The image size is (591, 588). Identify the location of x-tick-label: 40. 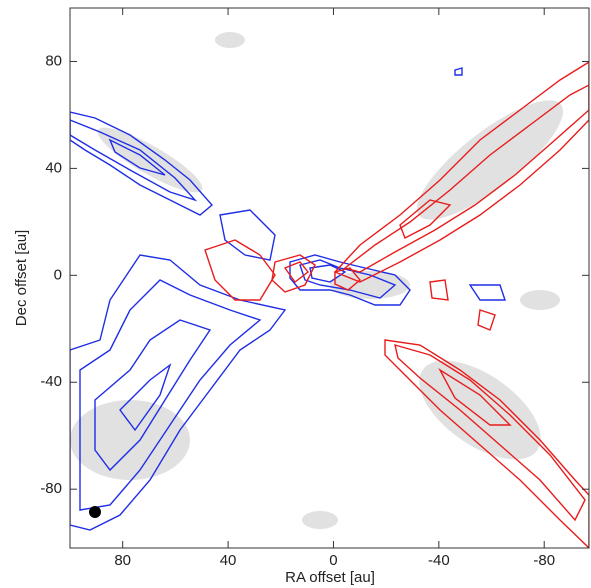
(228, 560).